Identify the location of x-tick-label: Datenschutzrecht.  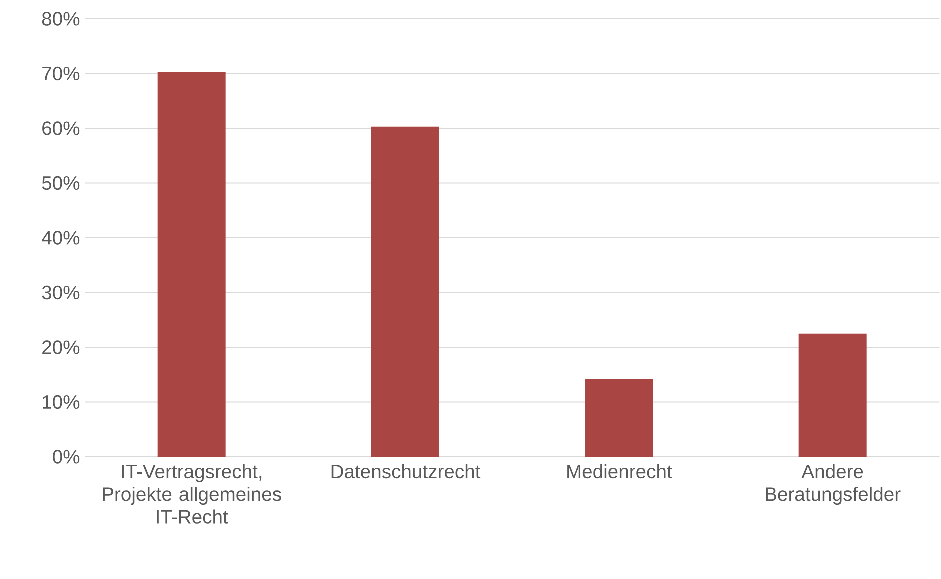
(406, 471).